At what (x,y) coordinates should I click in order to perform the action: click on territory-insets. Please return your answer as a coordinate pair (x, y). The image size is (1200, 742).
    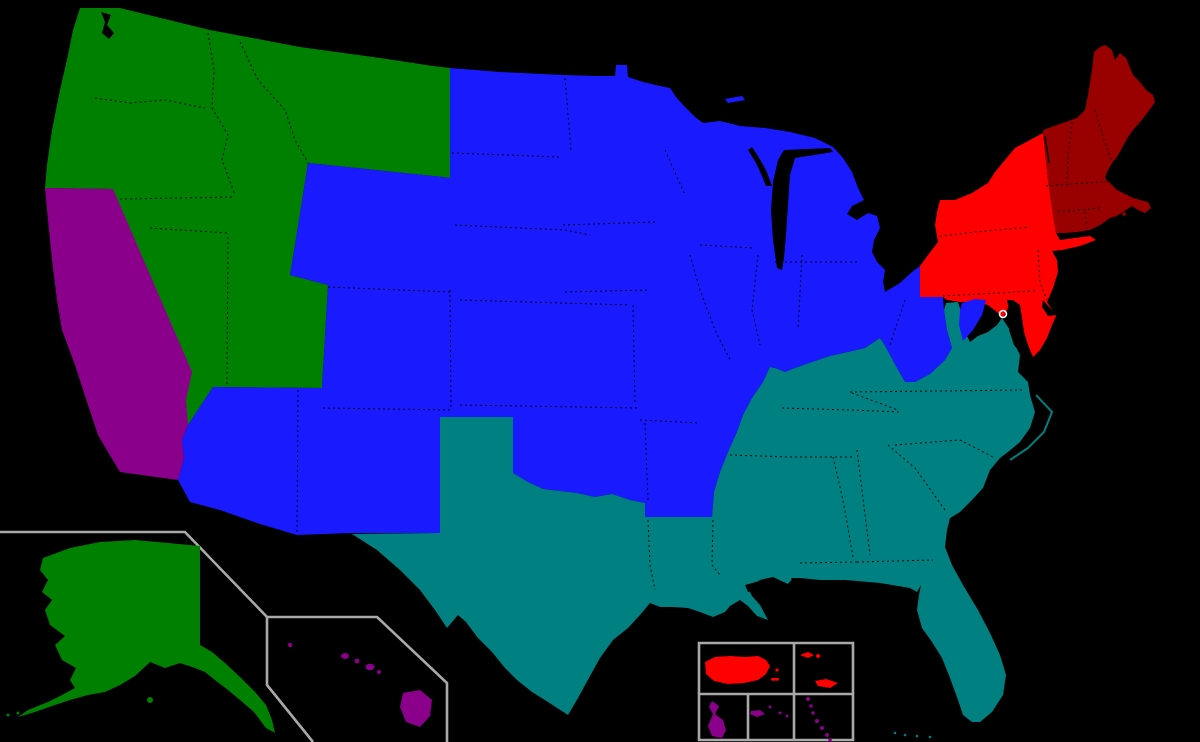
    Looking at the image, I should click on (776, 691).